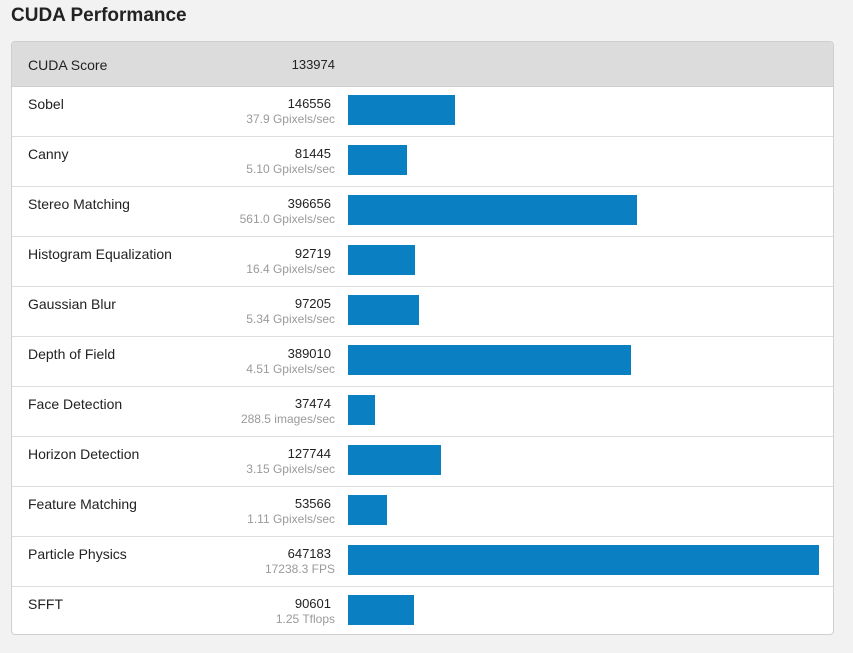 This screenshot has width=853, height=653. Describe the element at coordinates (299, 569) in the screenshot. I see `benchmark-rate: 17238.3 FPS` at that location.